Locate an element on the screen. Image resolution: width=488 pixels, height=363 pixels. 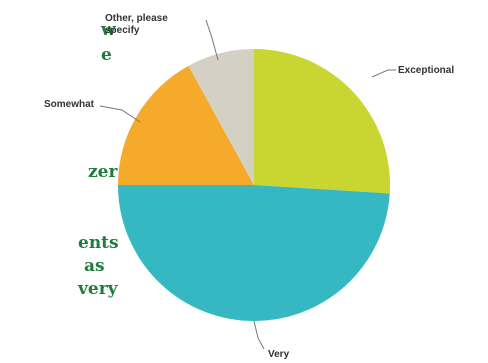
slice-label: Somewhat is located at coordinates (69, 104).